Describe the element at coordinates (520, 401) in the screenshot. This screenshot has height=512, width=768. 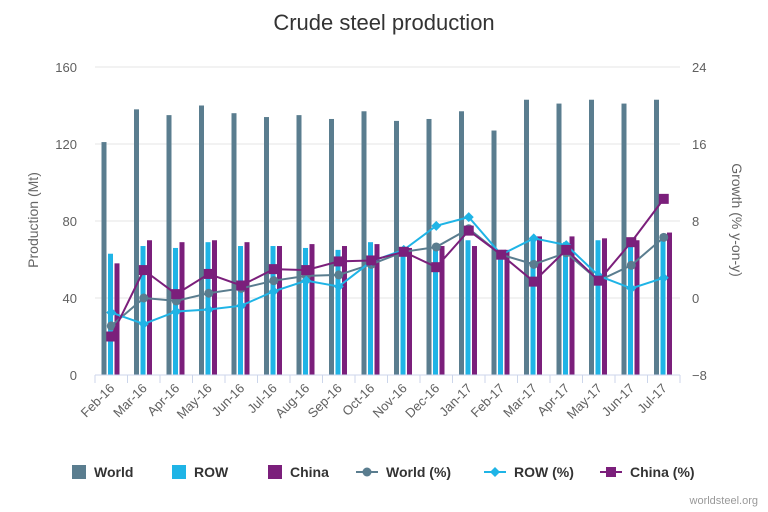
I see `x-tick-label: Mar-17` at that location.